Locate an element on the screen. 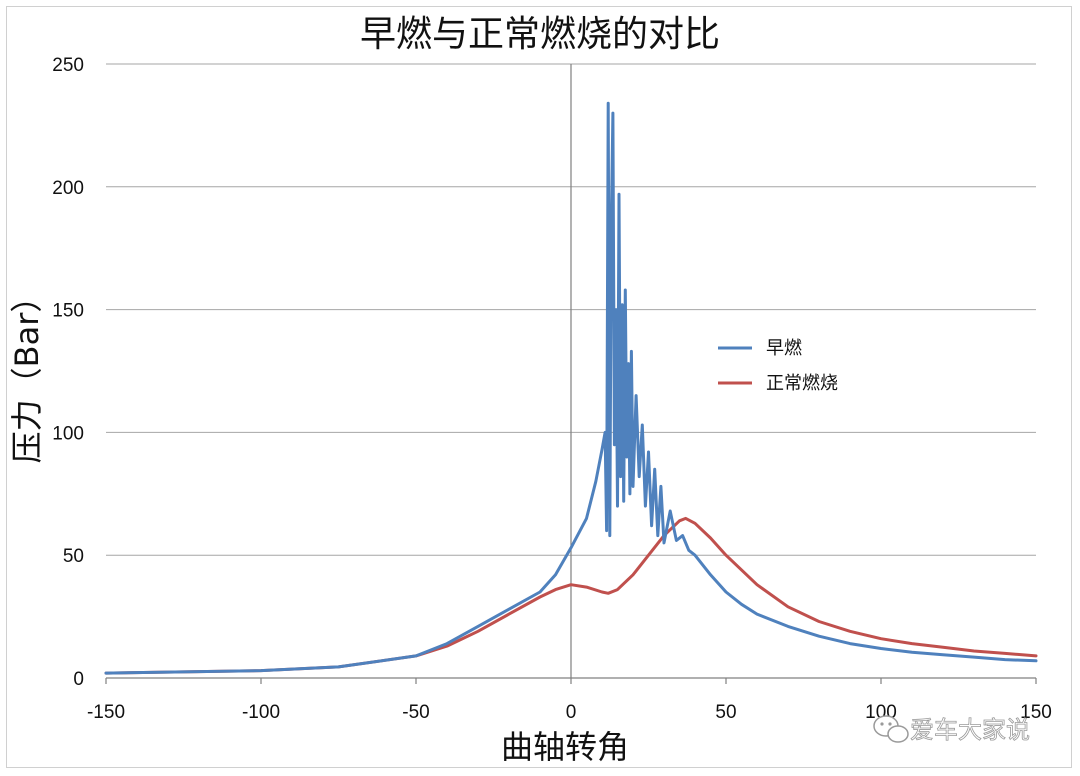 This screenshot has height=776, width=1080. x-tick-label-4: 50 is located at coordinates (725, 712).